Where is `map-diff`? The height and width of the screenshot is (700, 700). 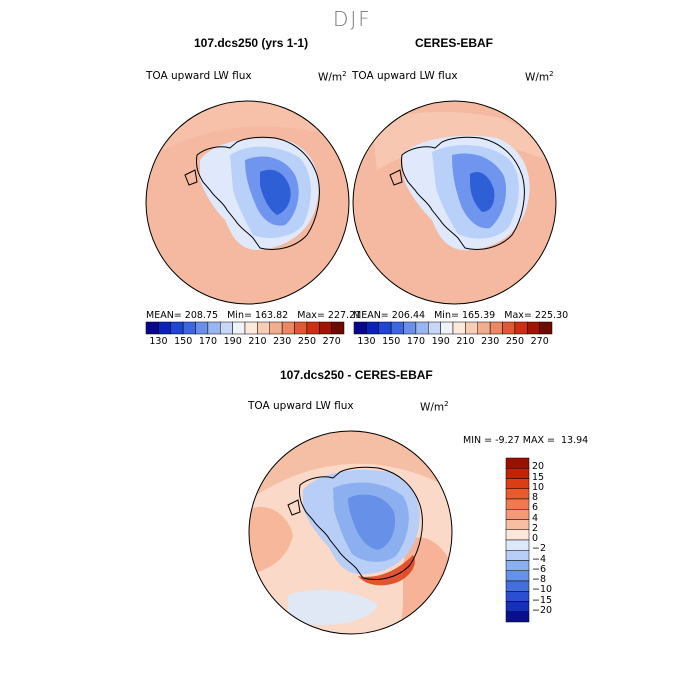
map-diff is located at coordinates (350, 532).